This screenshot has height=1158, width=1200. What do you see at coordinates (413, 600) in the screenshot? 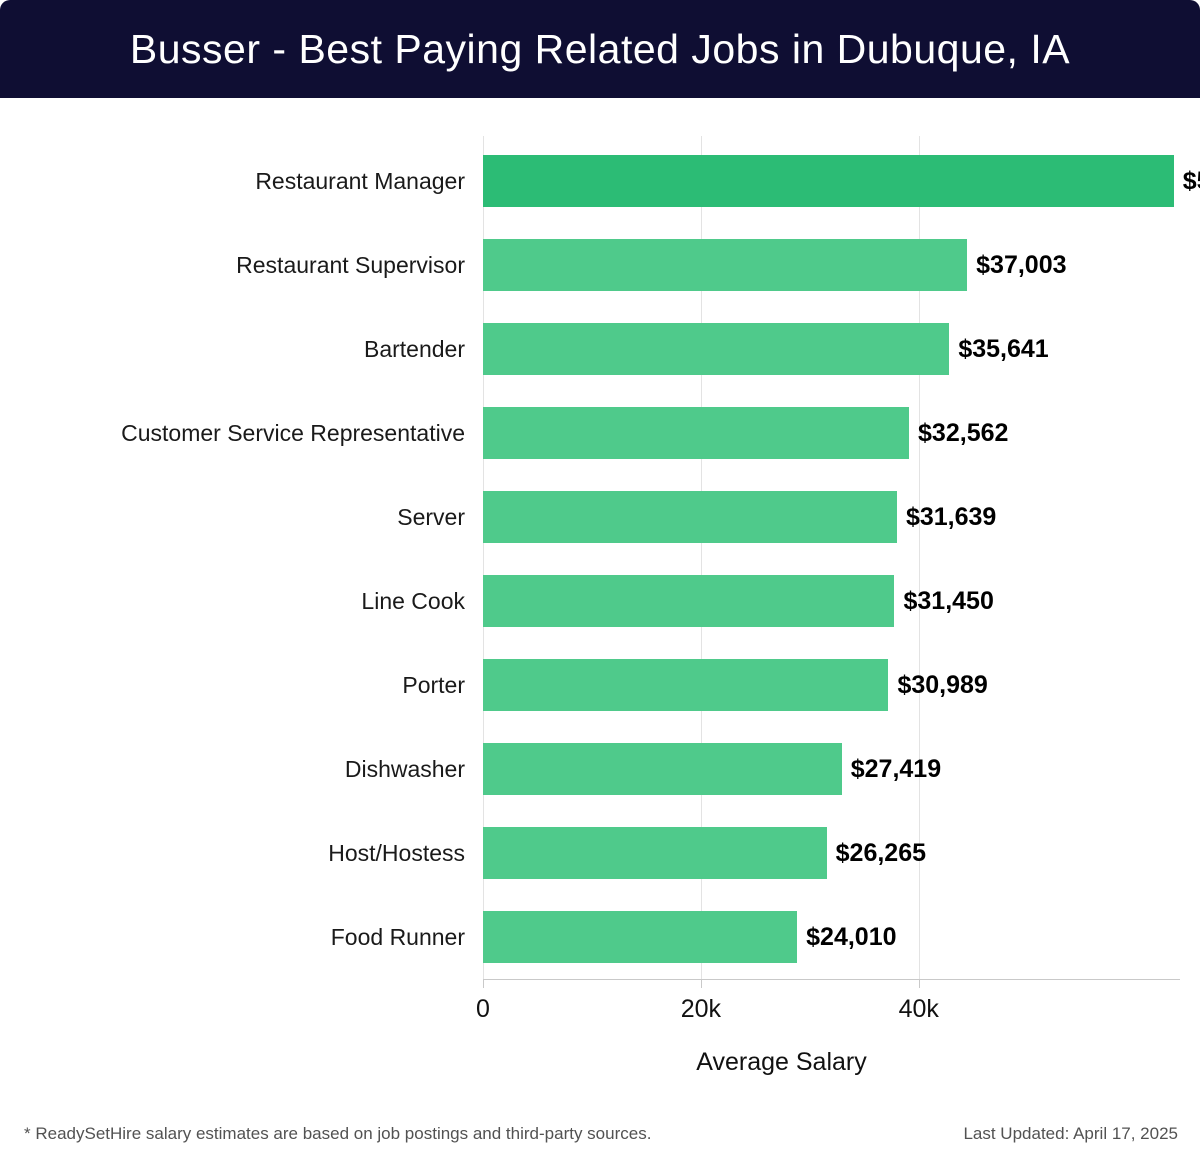
I see `category-label-line-cook: Line Cook` at bounding box center [413, 600].